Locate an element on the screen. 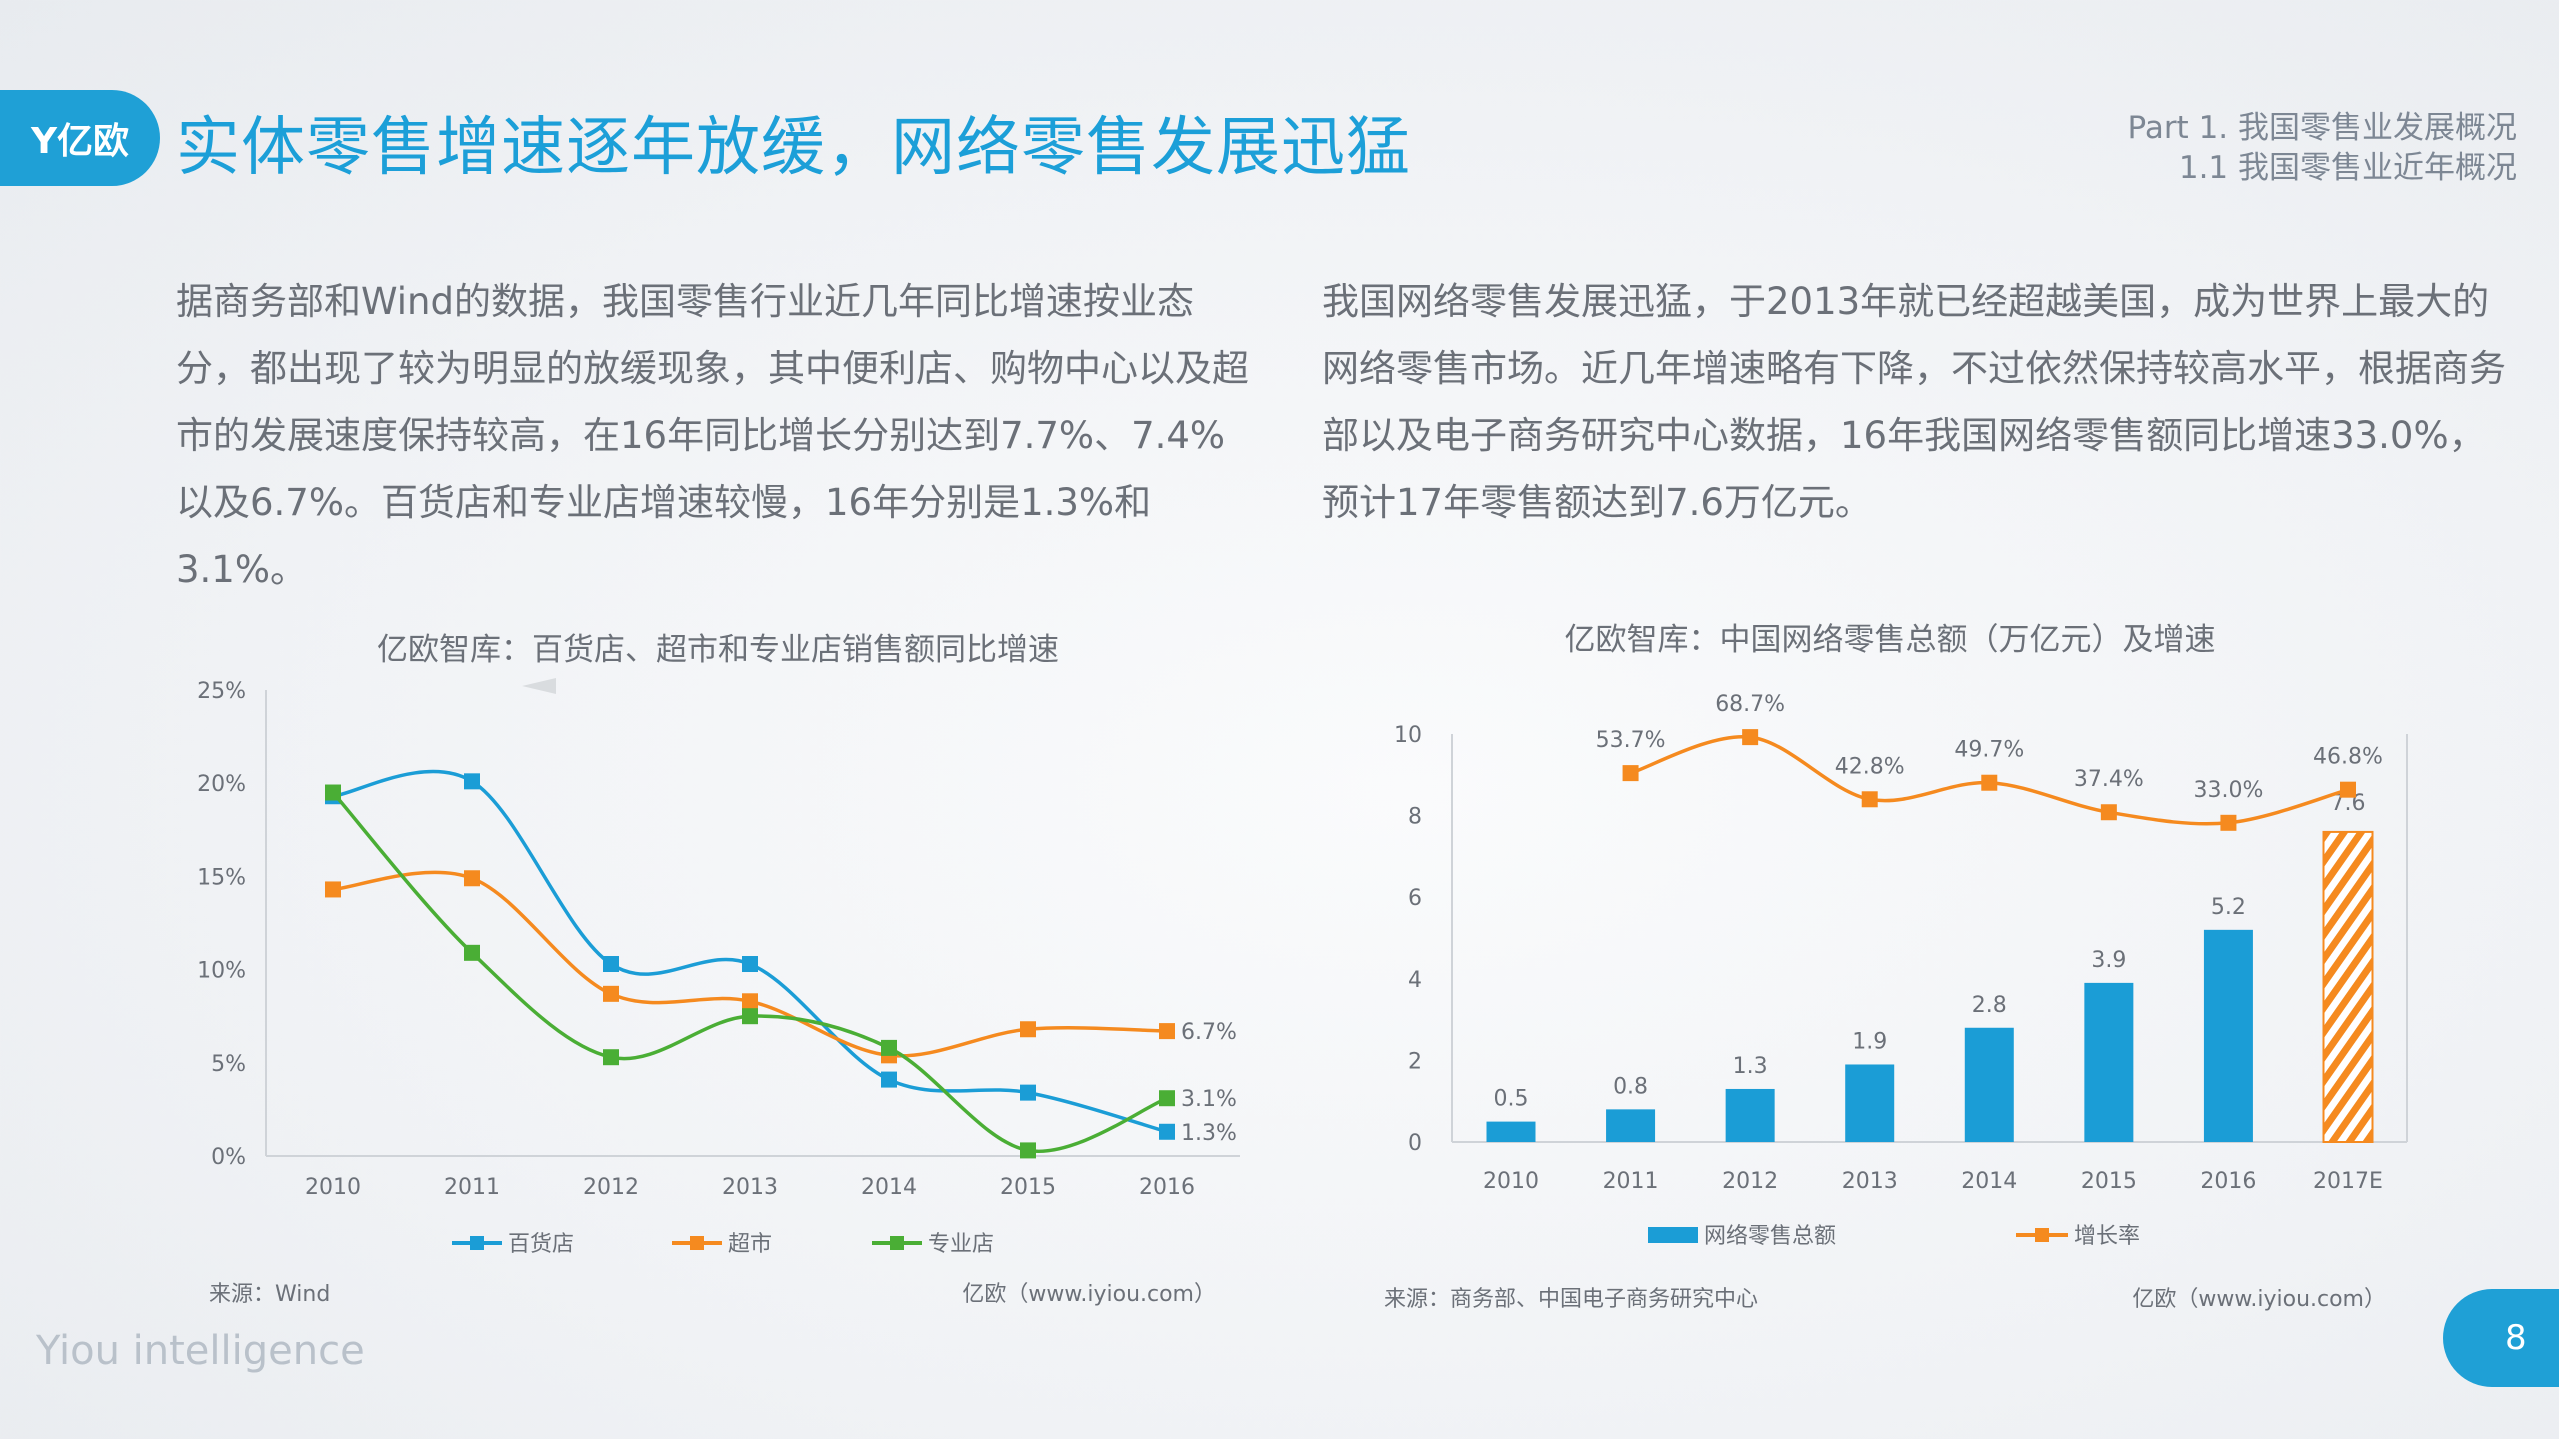 The width and height of the screenshot is (2559, 1439). decorative-arrow-icon is located at coordinates (539, 686).